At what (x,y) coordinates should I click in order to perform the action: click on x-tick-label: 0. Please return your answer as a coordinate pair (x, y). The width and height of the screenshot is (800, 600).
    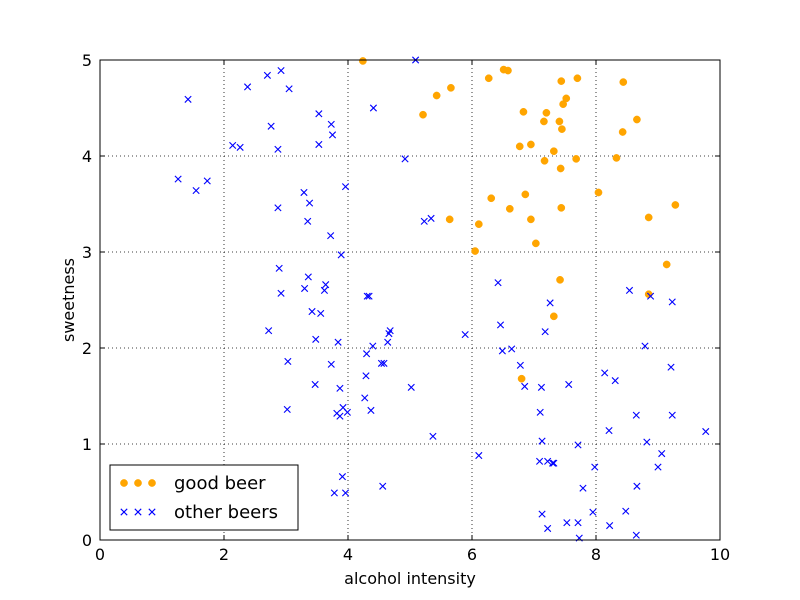
    Looking at the image, I should click on (100, 554).